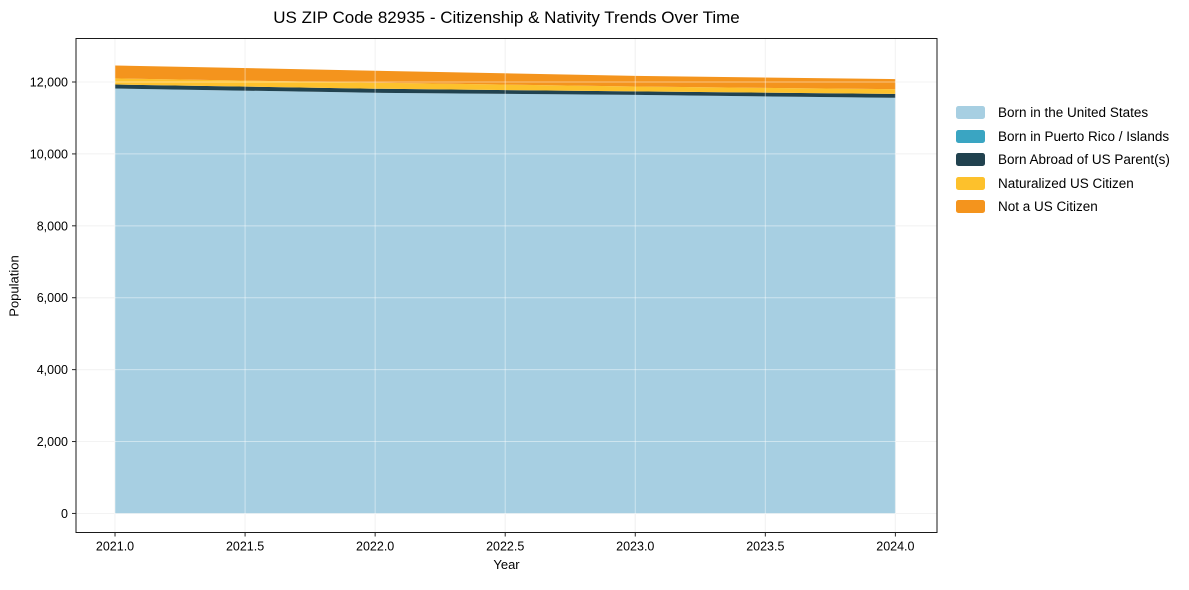  I want to click on legend-item: Born in the United States, so click(1063, 113).